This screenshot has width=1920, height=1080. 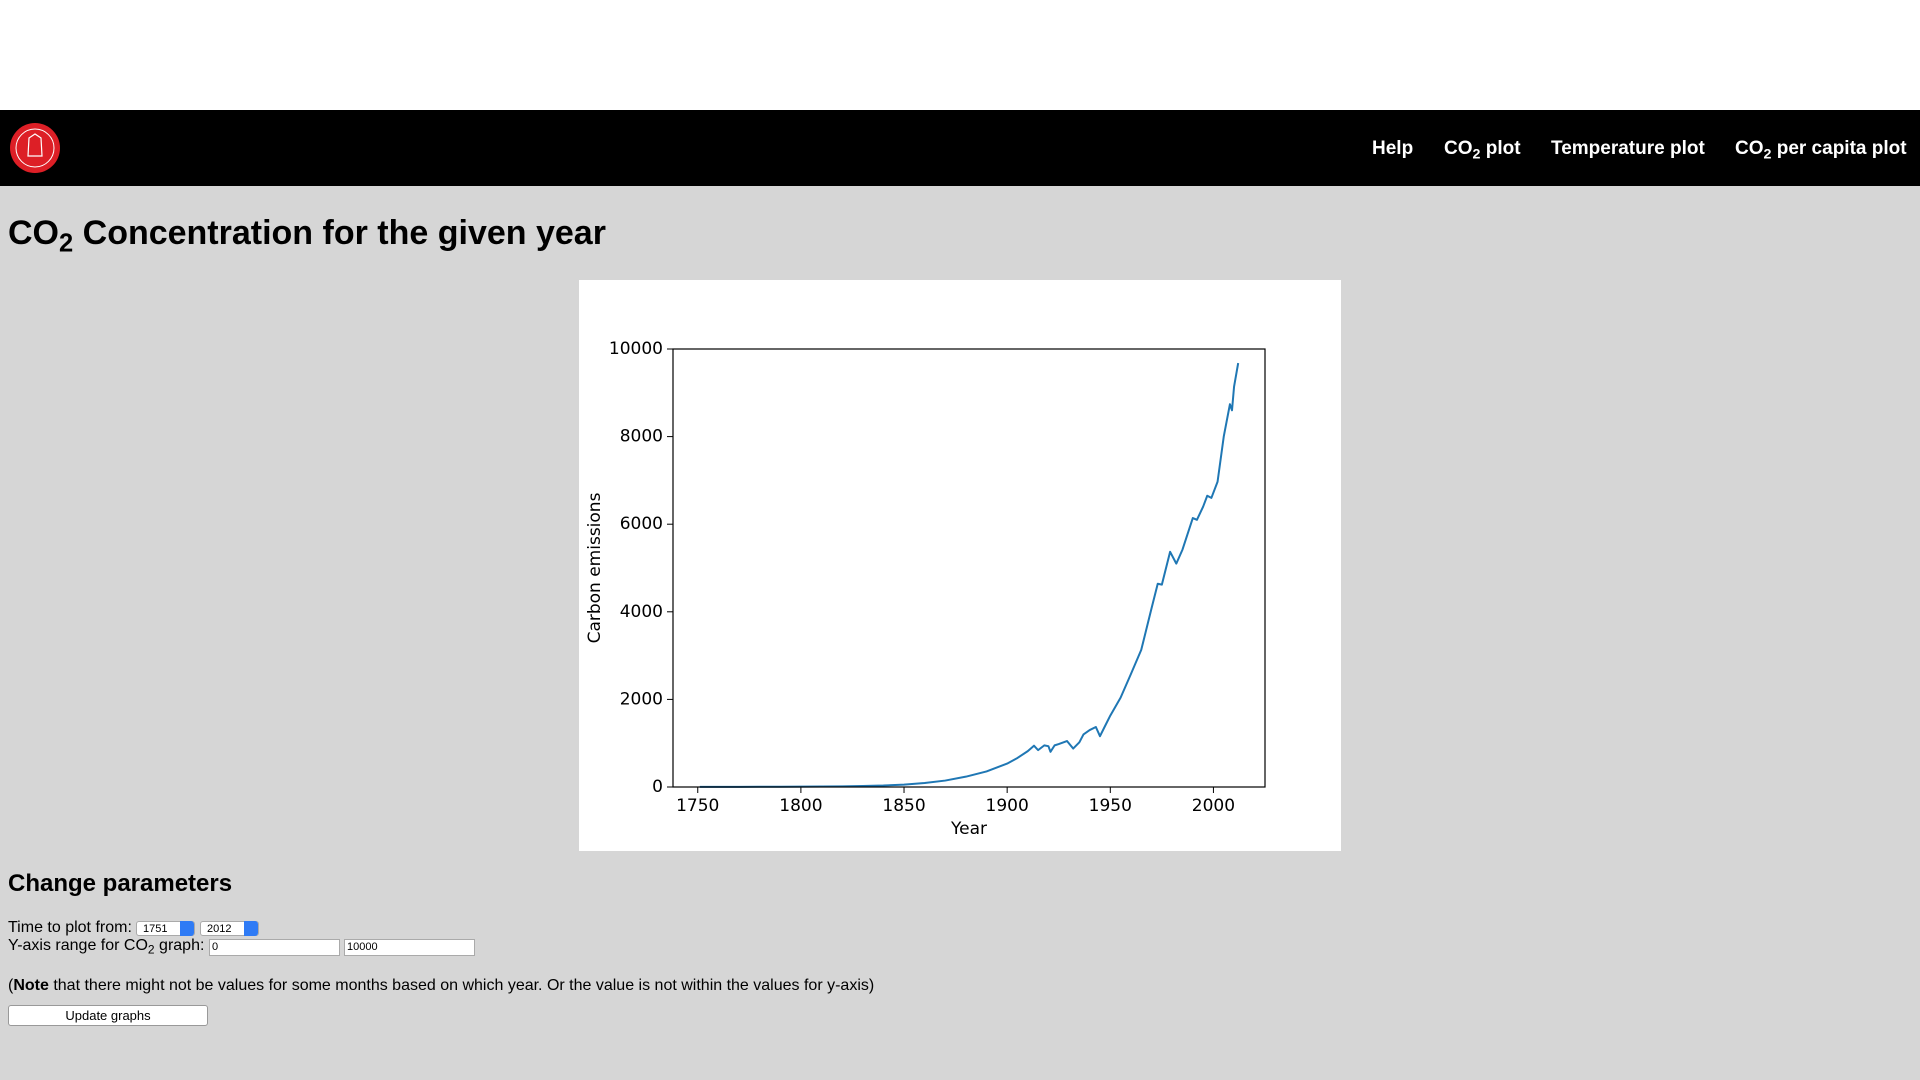 What do you see at coordinates (33, 233) in the screenshot?
I see `heading-text: CO` at bounding box center [33, 233].